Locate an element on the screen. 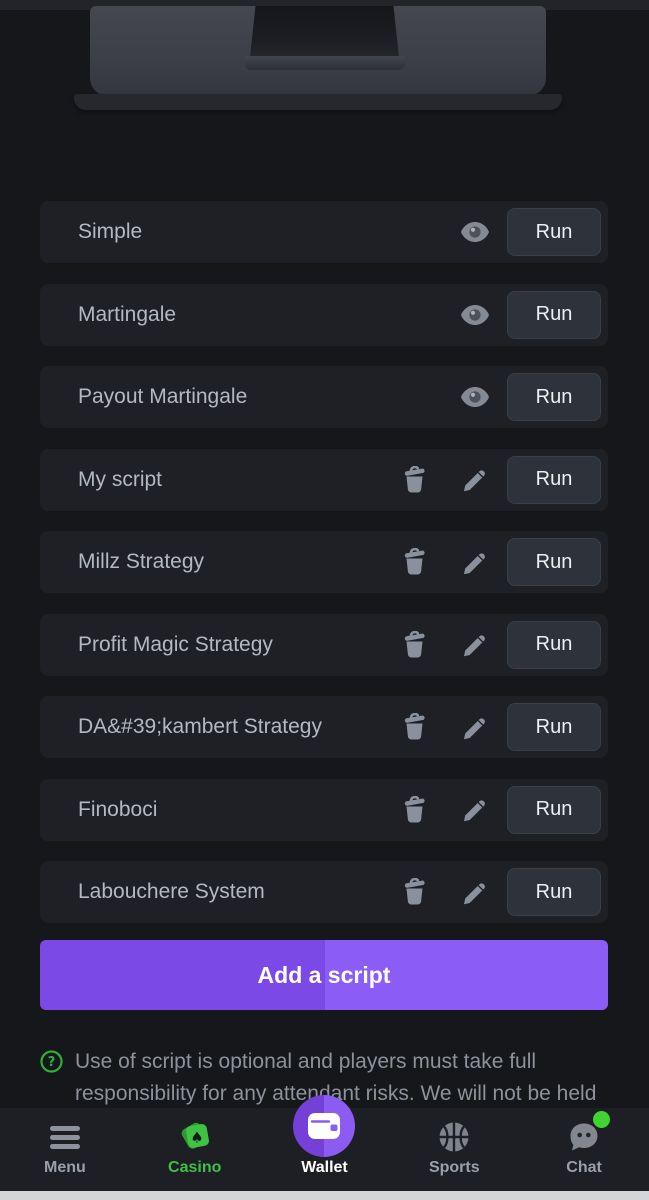 This screenshot has width=649, height=1200. nav-label-chat: Chat is located at coordinates (584, 1167).